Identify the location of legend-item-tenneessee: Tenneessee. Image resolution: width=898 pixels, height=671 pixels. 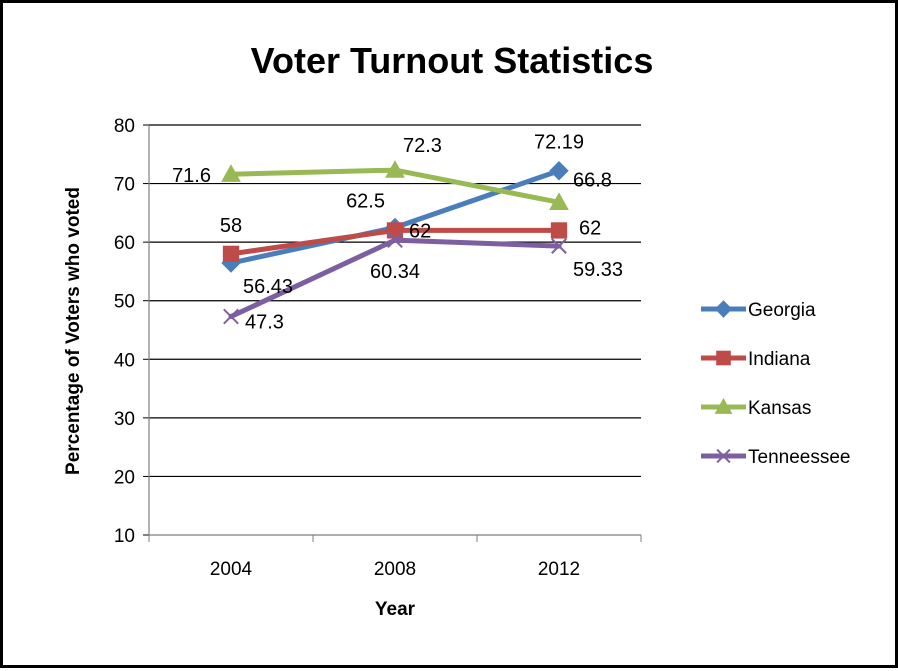
(775, 457).